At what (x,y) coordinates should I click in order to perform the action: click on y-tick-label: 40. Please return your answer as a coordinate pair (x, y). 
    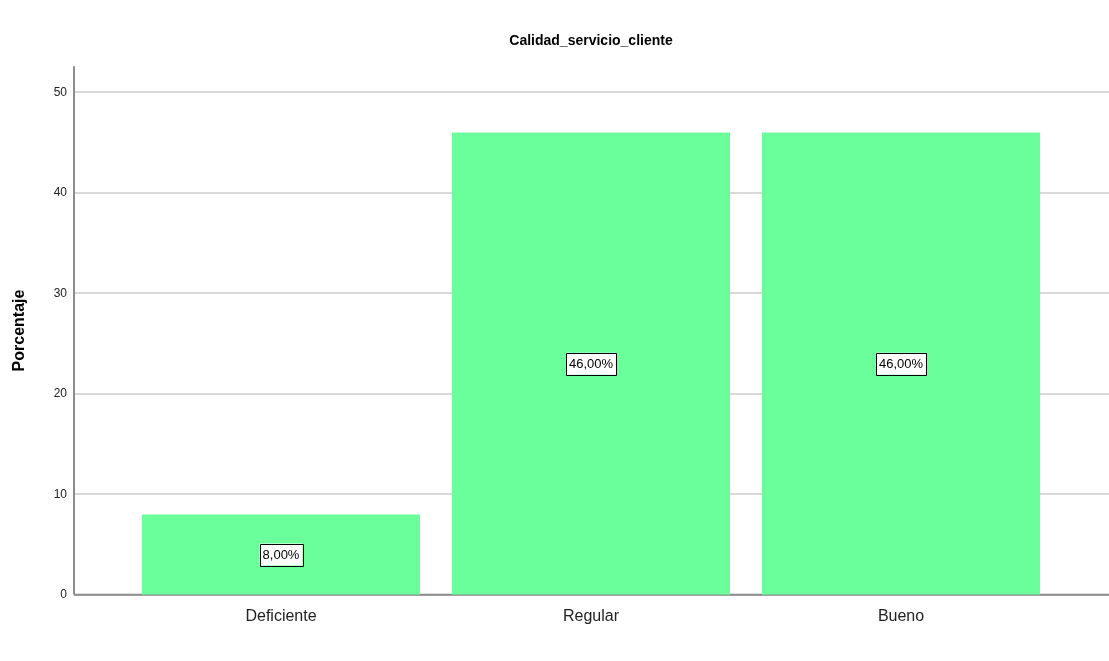
    Looking at the image, I should click on (60, 192).